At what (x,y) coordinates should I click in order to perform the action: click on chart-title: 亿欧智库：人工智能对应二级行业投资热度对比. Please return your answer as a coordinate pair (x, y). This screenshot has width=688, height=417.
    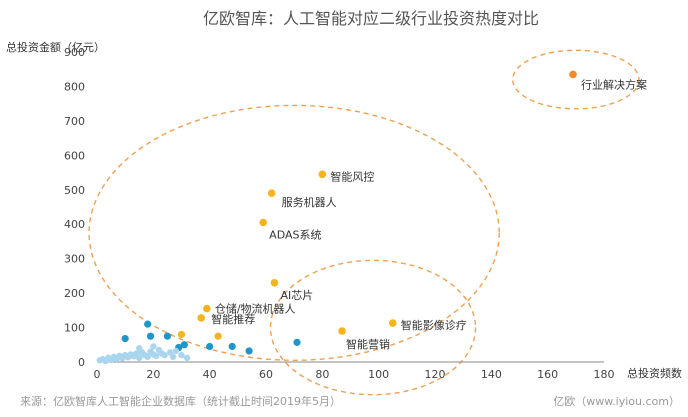
    Looking at the image, I should click on (371, 18).